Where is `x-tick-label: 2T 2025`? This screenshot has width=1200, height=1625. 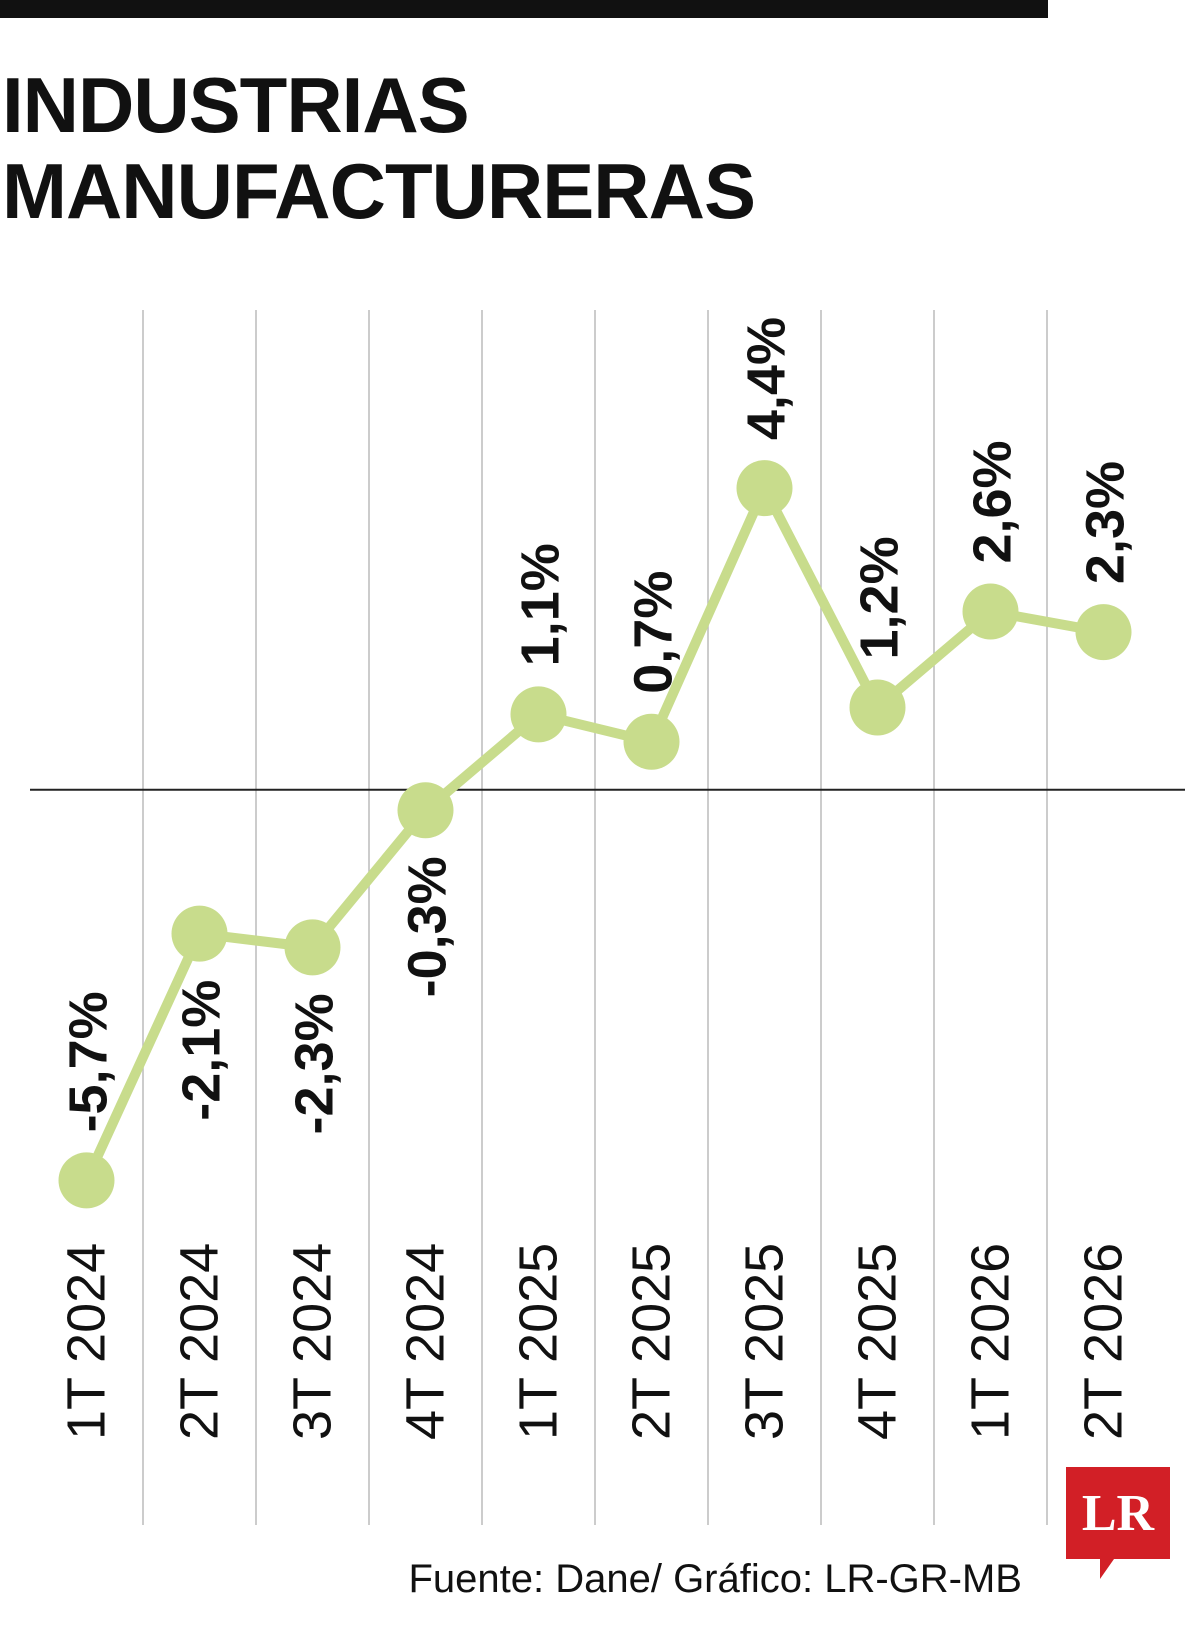 x-tick-label: 2T 2025 is located at coordinates (652, 1341).